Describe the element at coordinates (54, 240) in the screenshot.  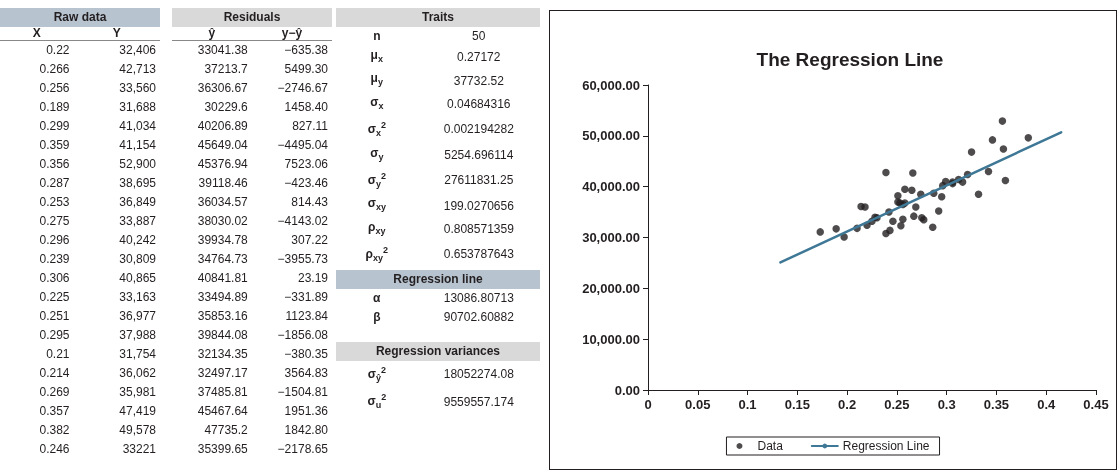
I see `text: 0.296` at that location.